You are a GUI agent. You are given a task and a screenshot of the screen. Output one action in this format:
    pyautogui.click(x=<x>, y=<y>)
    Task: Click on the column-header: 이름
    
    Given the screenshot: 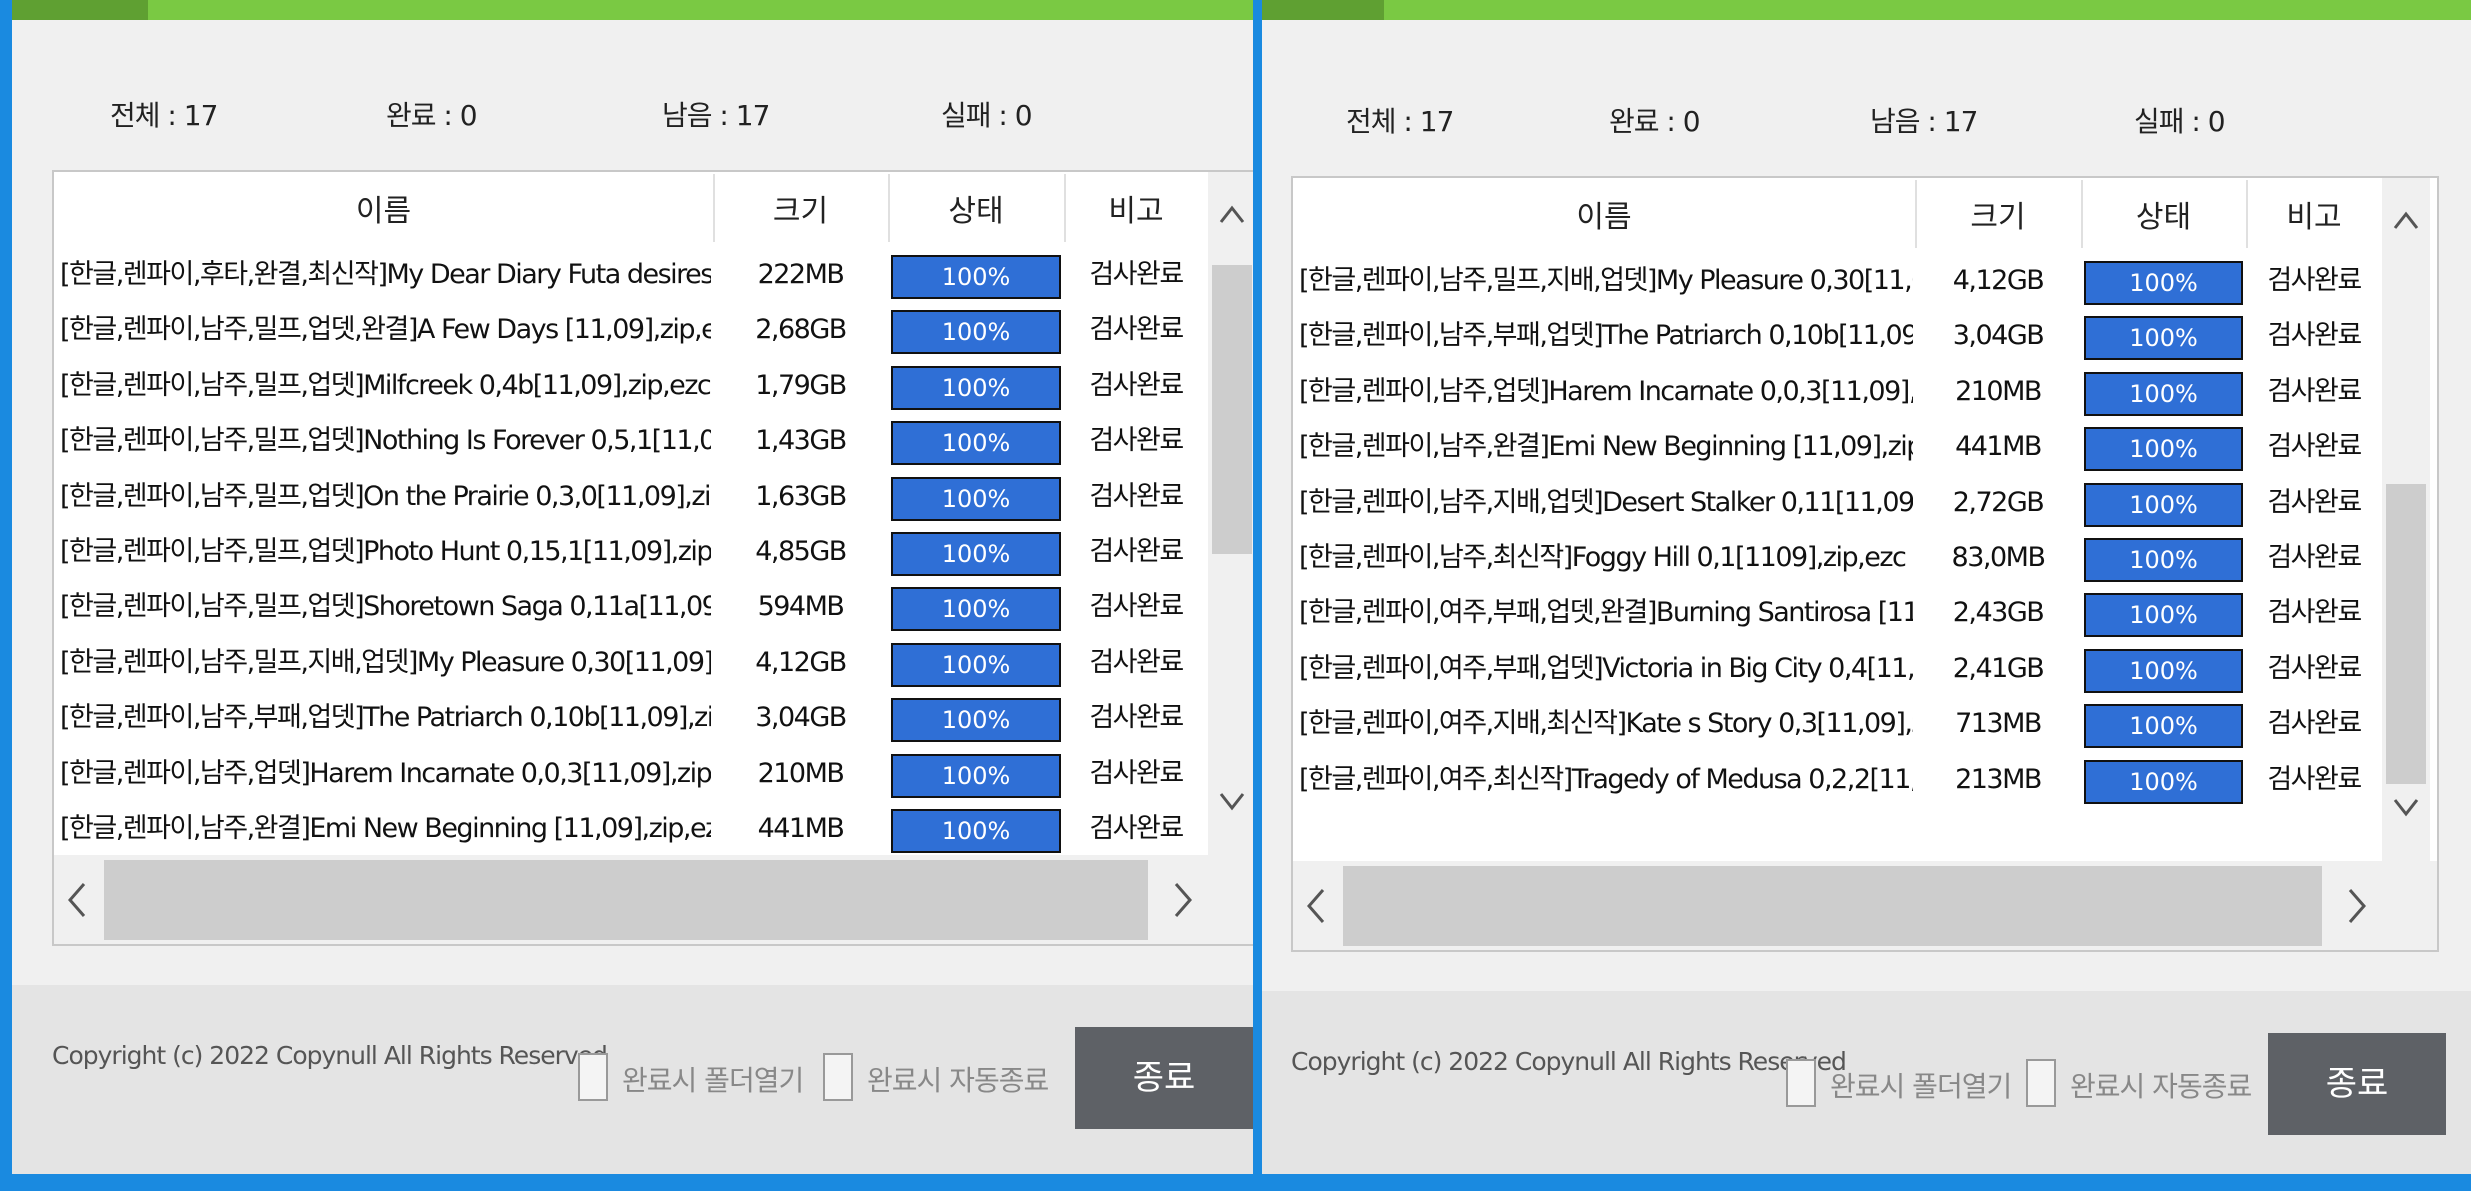 What is the action you would take?
    pyautogui.click(x=1604, y=217)
    